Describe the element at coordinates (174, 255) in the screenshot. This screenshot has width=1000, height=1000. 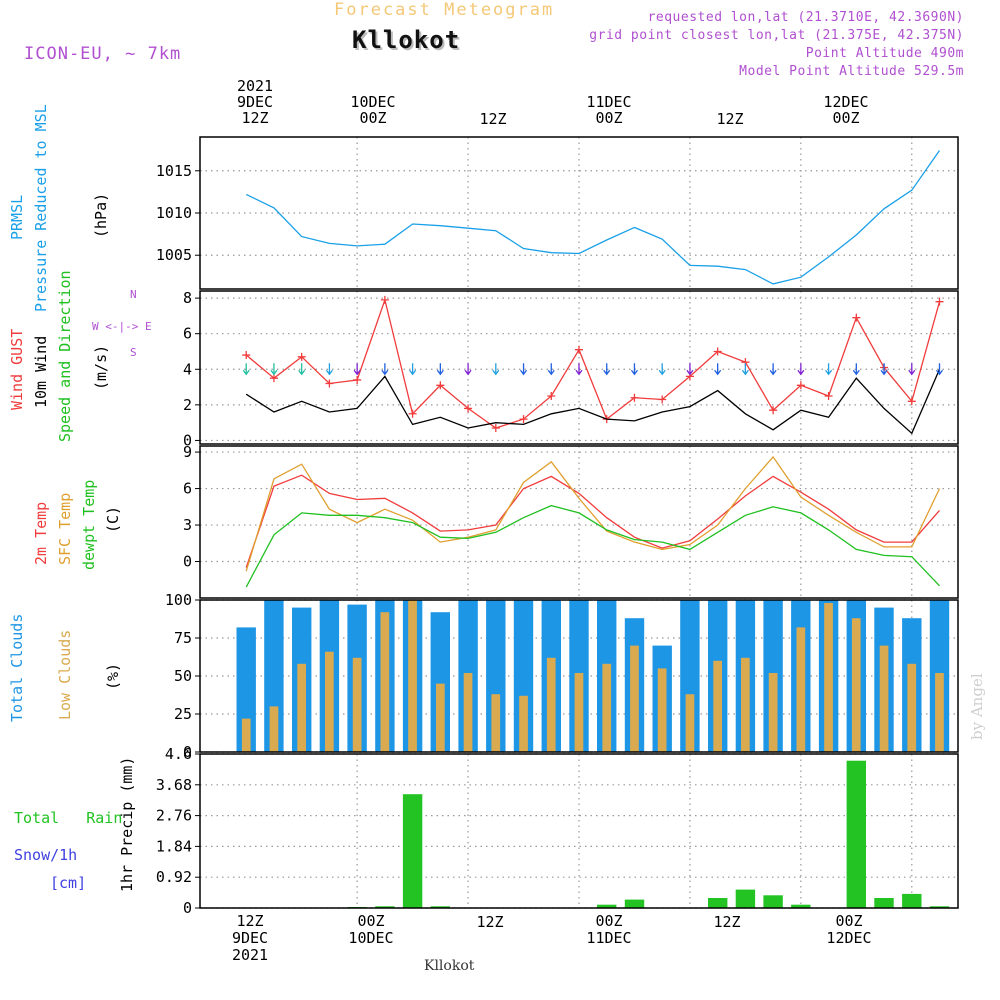
I see `pressure-ytick-label-0: 1005` at that location.